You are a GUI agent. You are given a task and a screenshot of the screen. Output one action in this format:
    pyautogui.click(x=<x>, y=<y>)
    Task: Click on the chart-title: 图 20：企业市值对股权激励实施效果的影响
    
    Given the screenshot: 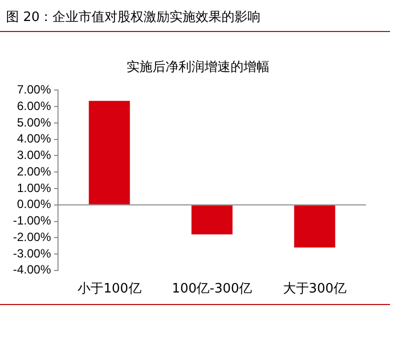 What is the action you would take?
    pyautogui.click(x=133, y=17)
    